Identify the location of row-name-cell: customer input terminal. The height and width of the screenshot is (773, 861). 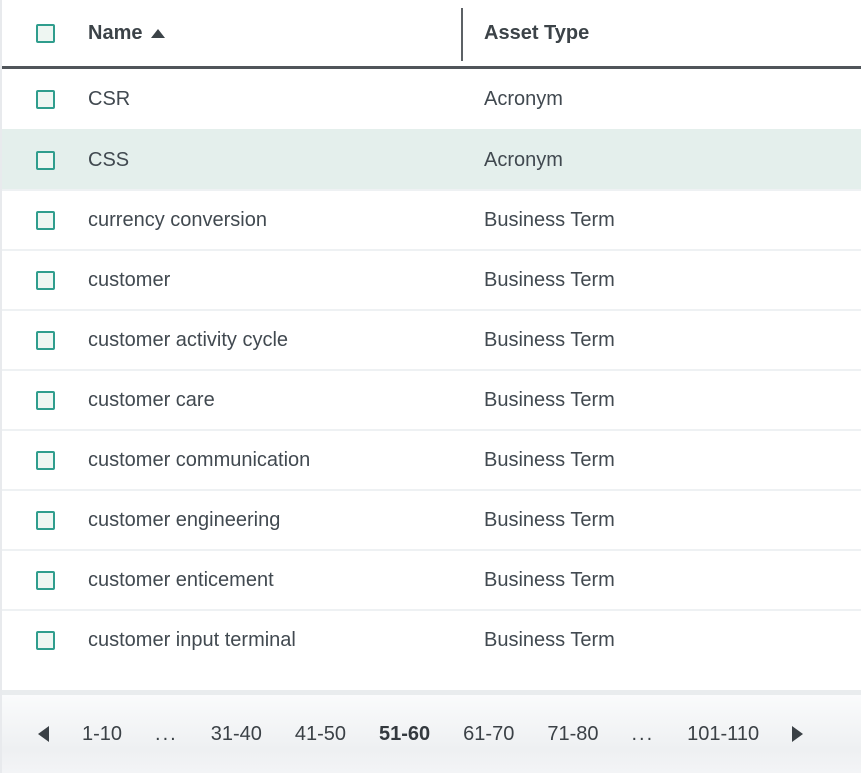
(192, 639).